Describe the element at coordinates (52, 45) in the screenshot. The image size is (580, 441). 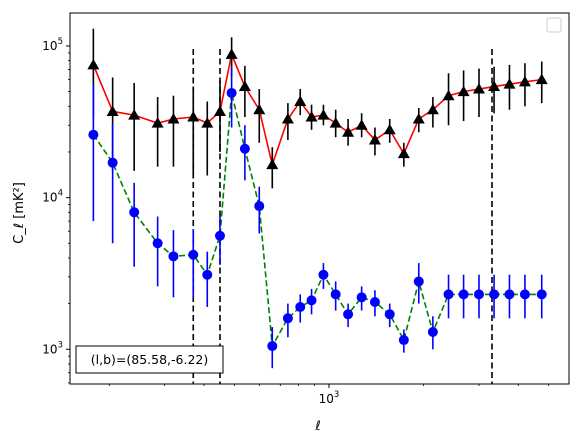
I see `y-tick-label: 10⁵` at that location.